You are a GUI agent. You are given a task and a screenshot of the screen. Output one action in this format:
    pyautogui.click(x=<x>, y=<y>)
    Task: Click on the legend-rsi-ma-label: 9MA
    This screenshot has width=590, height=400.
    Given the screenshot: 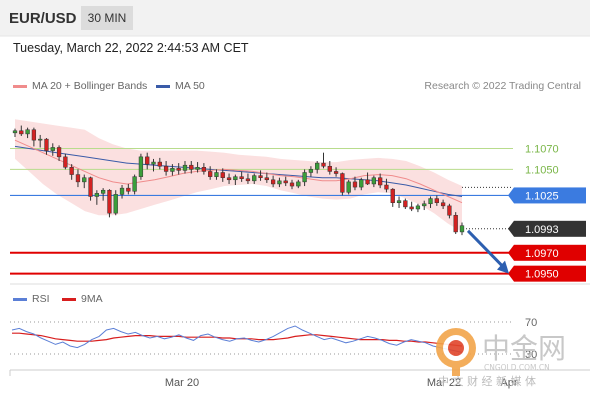 What is the action you would take?
    pyautogui.click(x=92, y=299)
    